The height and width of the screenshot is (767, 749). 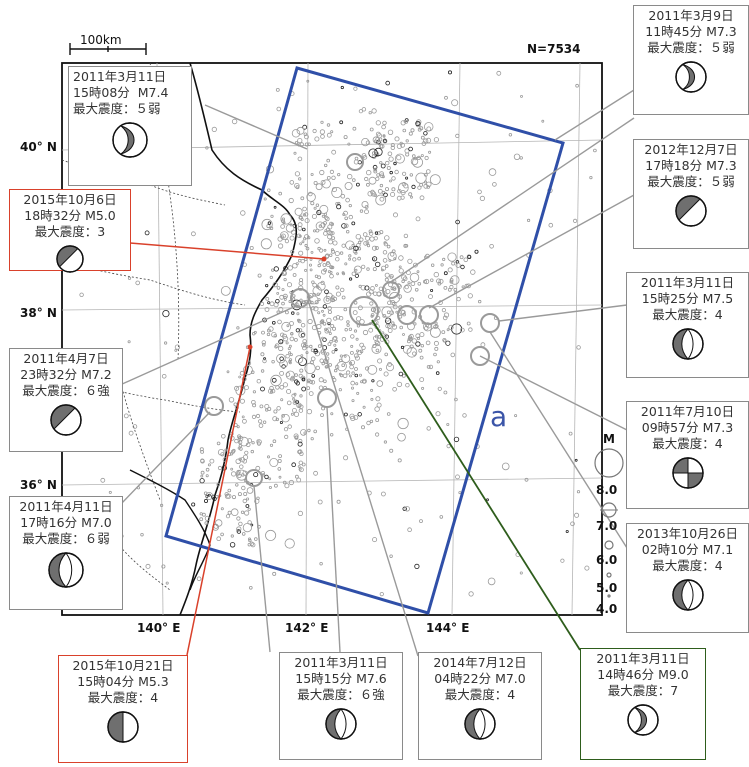 What do you see at coordinates (341, 706) in the screenshot?
I see `event-box-20110311-1515: 2011年3月11日 15時15分 M7.6 最大震度：６強` at bounding box center [341, 706].